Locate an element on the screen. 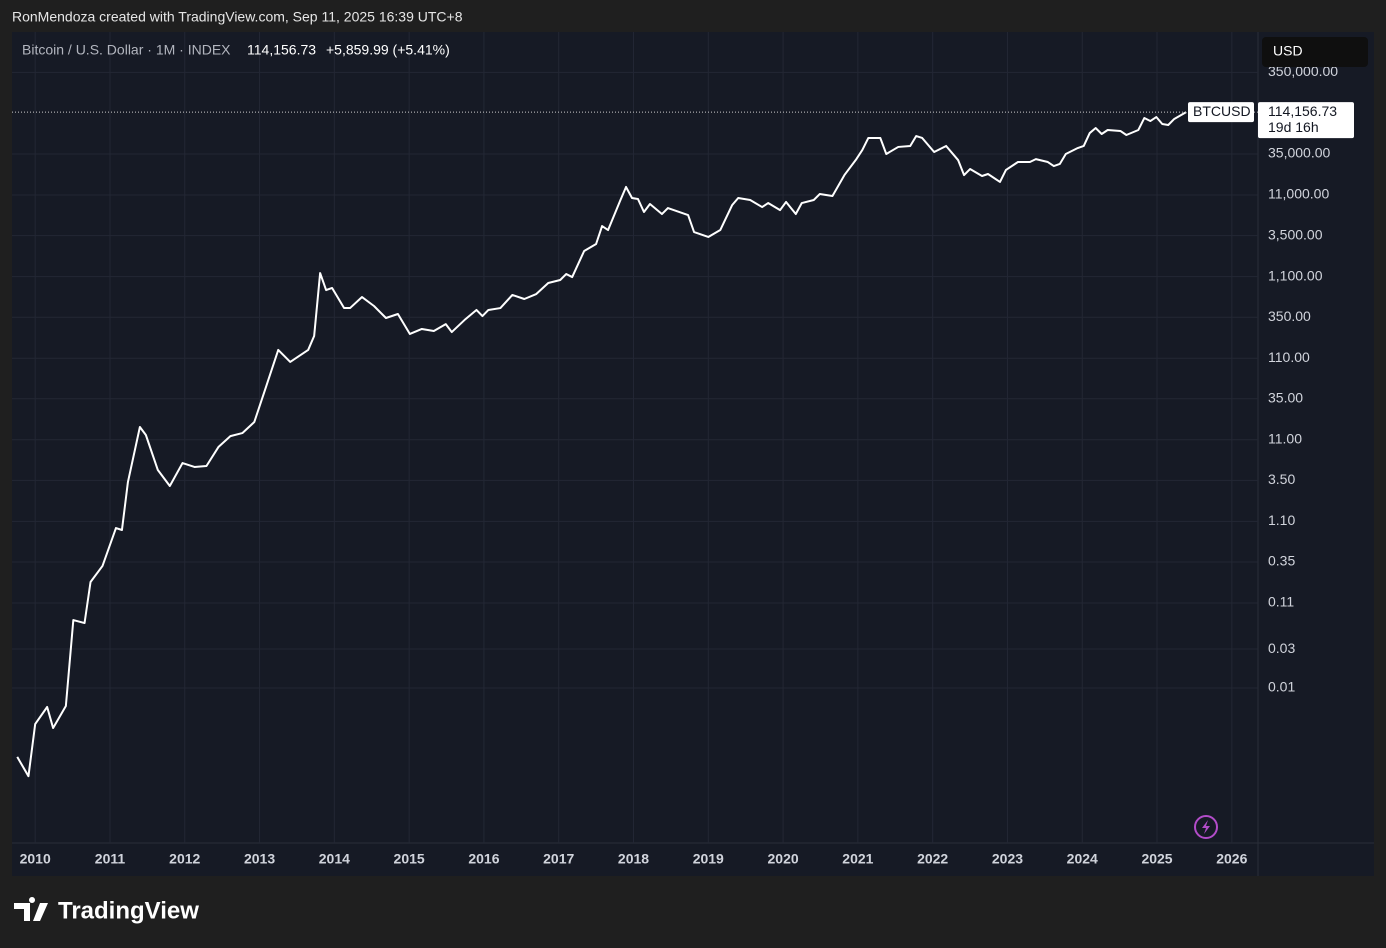  x-tick-label: 2015 is located at coordinates (409, 859).